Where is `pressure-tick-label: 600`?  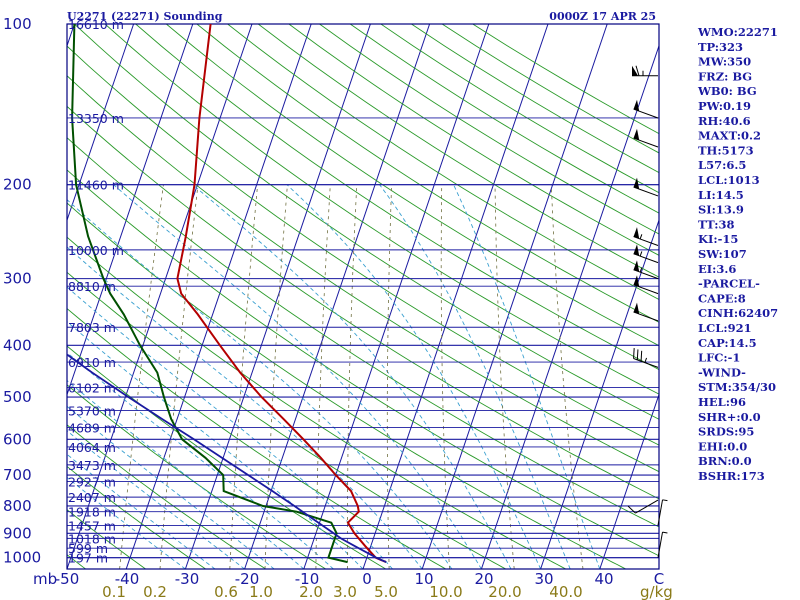 pressure-tick-label: 600 is located at coordinates (17, 439).